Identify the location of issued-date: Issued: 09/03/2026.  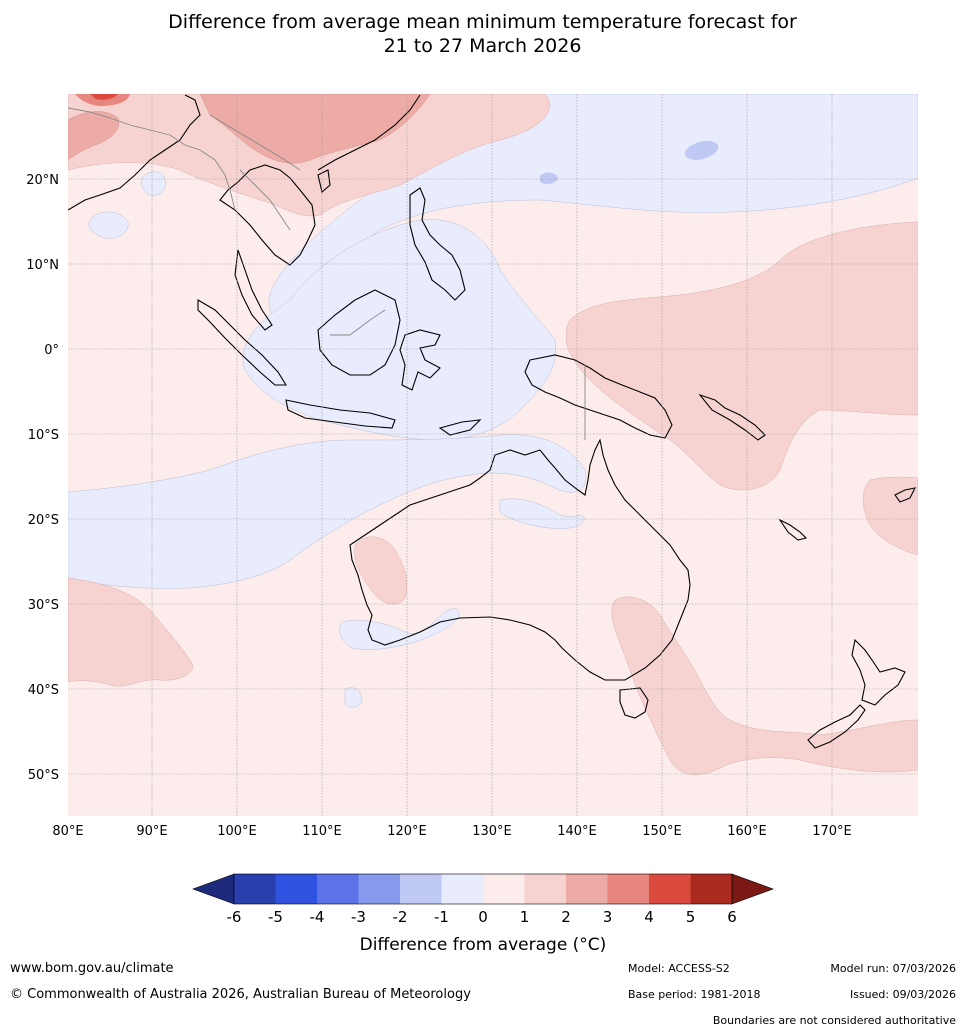
(902, 994).